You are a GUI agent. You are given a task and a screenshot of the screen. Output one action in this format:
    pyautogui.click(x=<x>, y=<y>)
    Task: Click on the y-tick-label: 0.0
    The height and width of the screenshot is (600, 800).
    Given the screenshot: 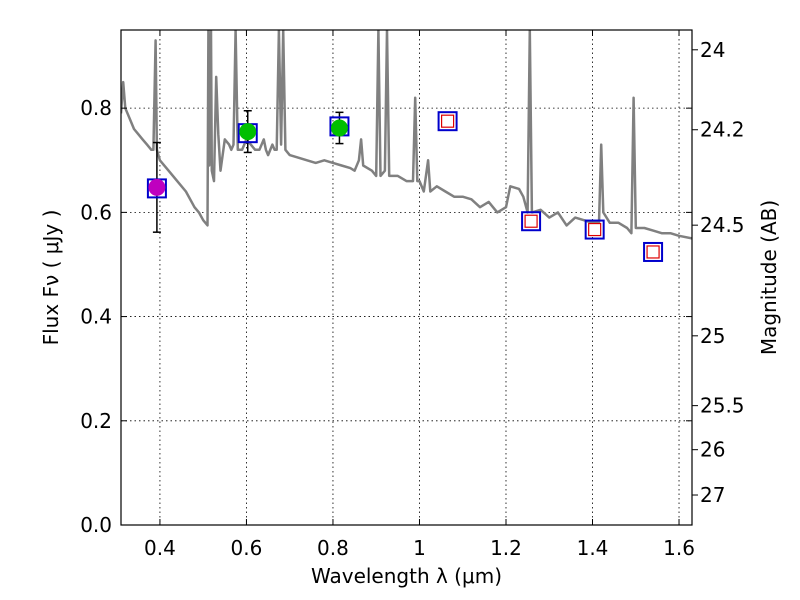 What is the action you would take?
    pyautogui.click(x=96, y=525)
    